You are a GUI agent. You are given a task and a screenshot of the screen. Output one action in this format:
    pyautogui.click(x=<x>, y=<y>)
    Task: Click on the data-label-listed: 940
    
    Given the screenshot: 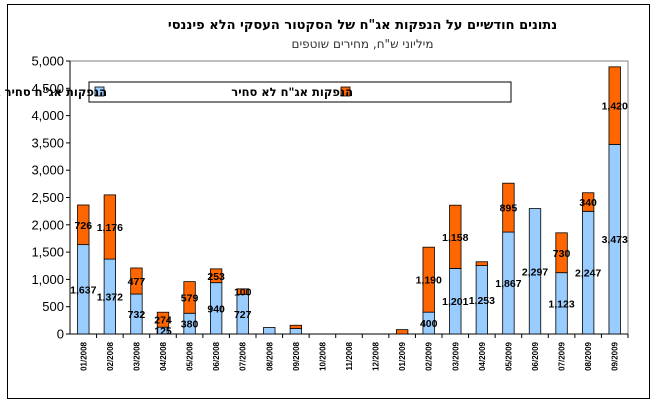 What is the action you would take?
    pyautogui.click(x=216, y=309)
    